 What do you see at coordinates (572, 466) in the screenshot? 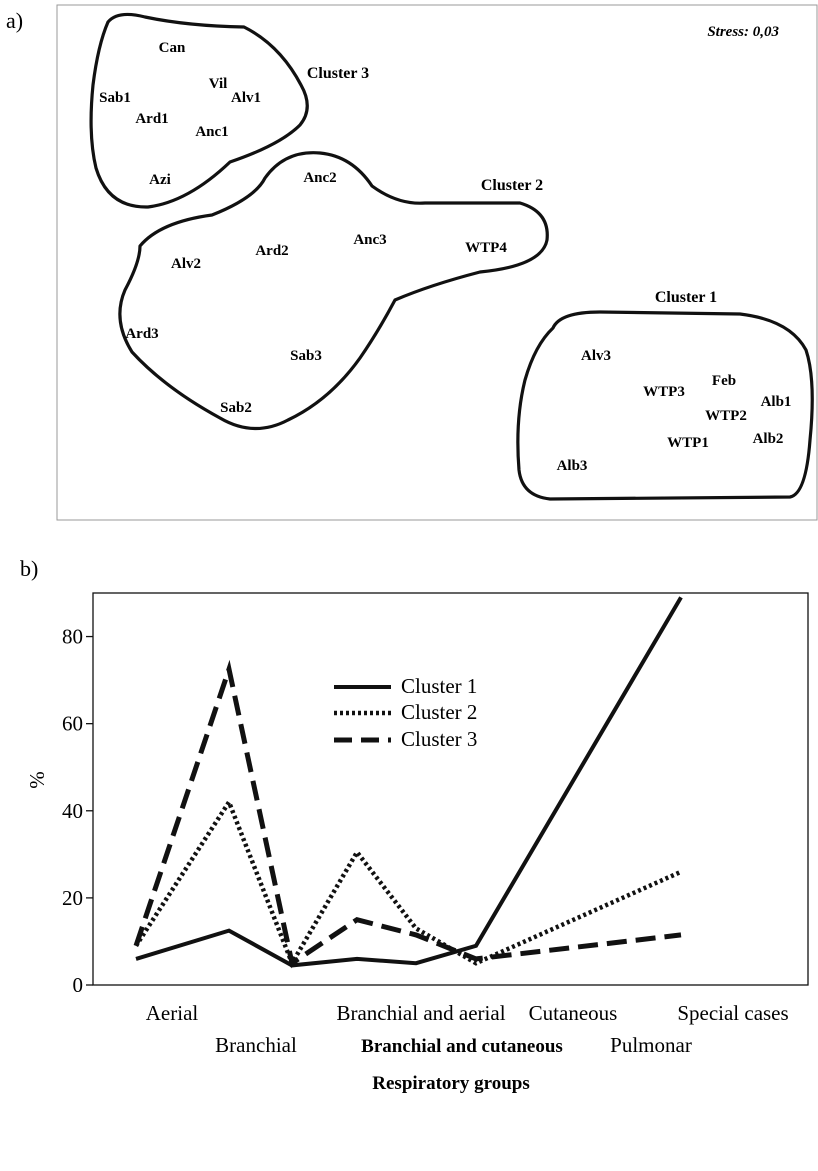
I see `site-label-alb3: Alb3` at bounding box center [572, 466].